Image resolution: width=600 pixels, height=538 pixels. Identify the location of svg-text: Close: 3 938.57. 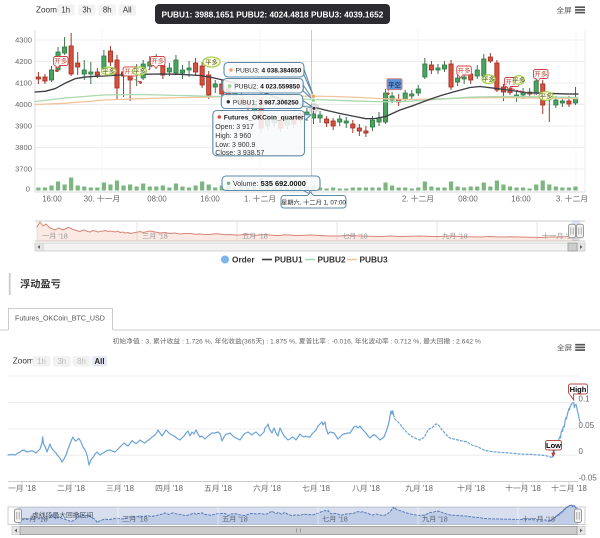
(239, 153).